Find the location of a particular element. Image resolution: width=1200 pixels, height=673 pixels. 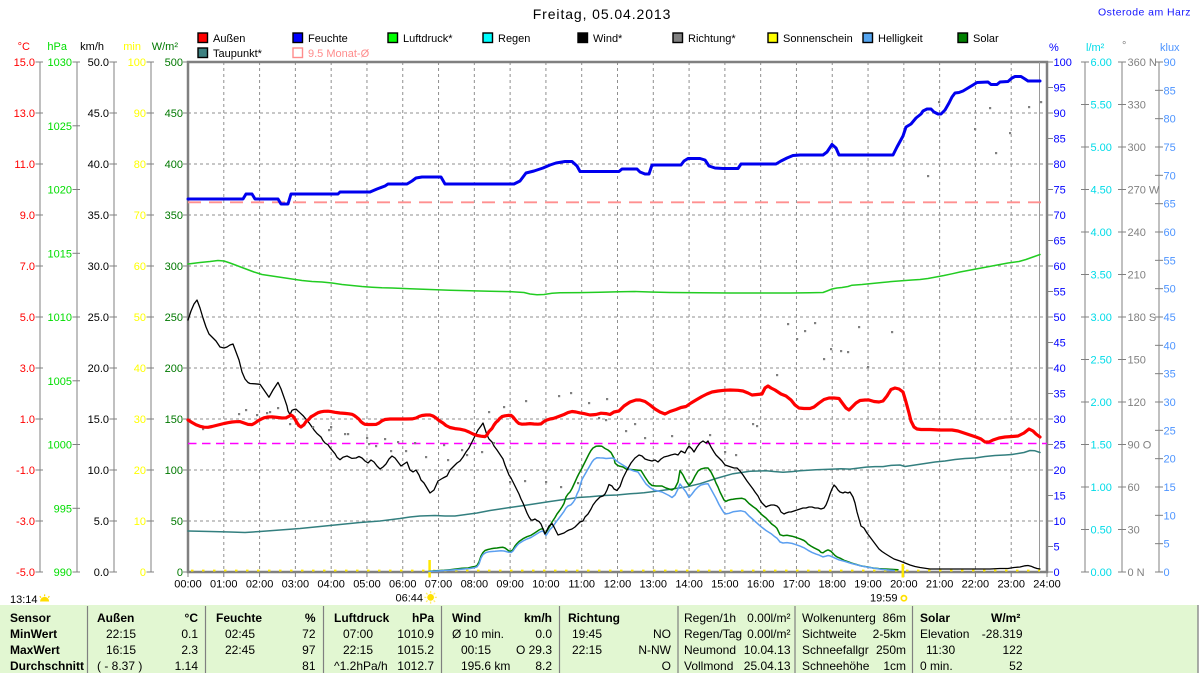

svg-text: 1.00 is located at coordinates (1101, 488).